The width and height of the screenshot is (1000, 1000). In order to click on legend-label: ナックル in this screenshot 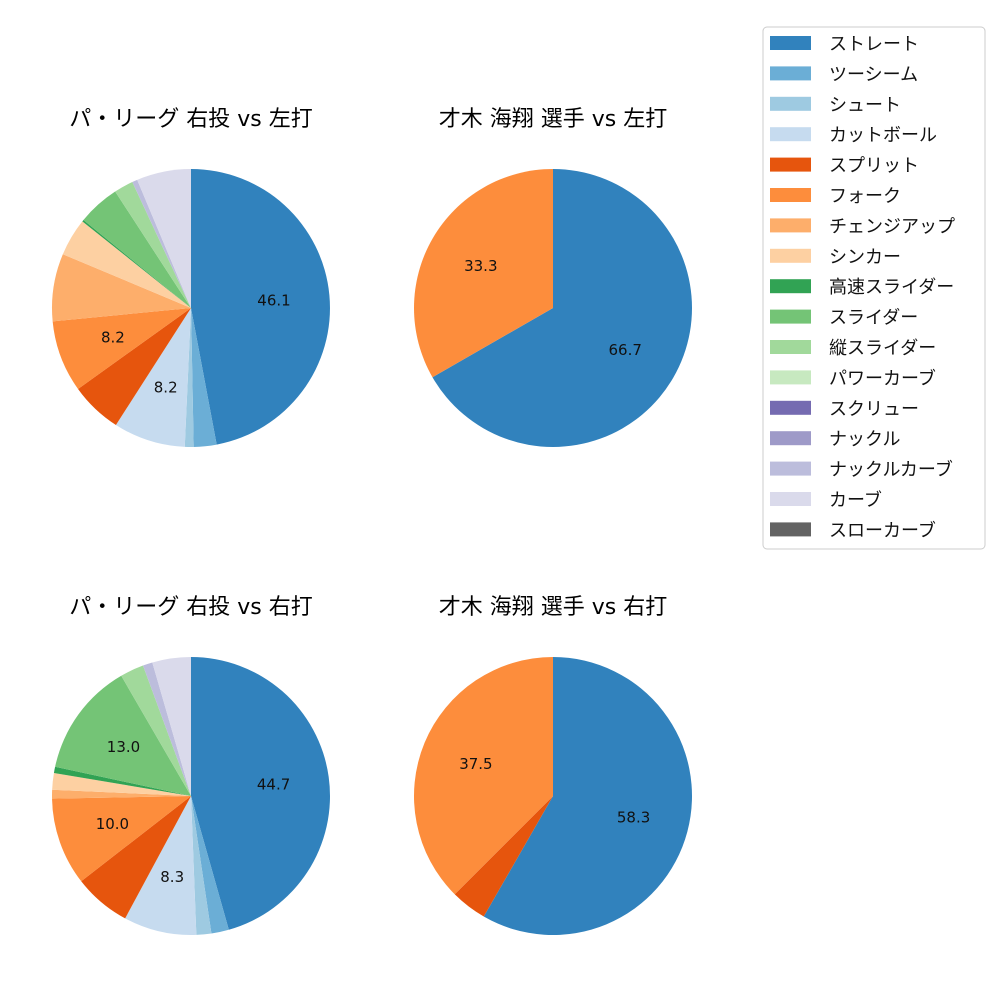, I will do `click(864, 439)`.